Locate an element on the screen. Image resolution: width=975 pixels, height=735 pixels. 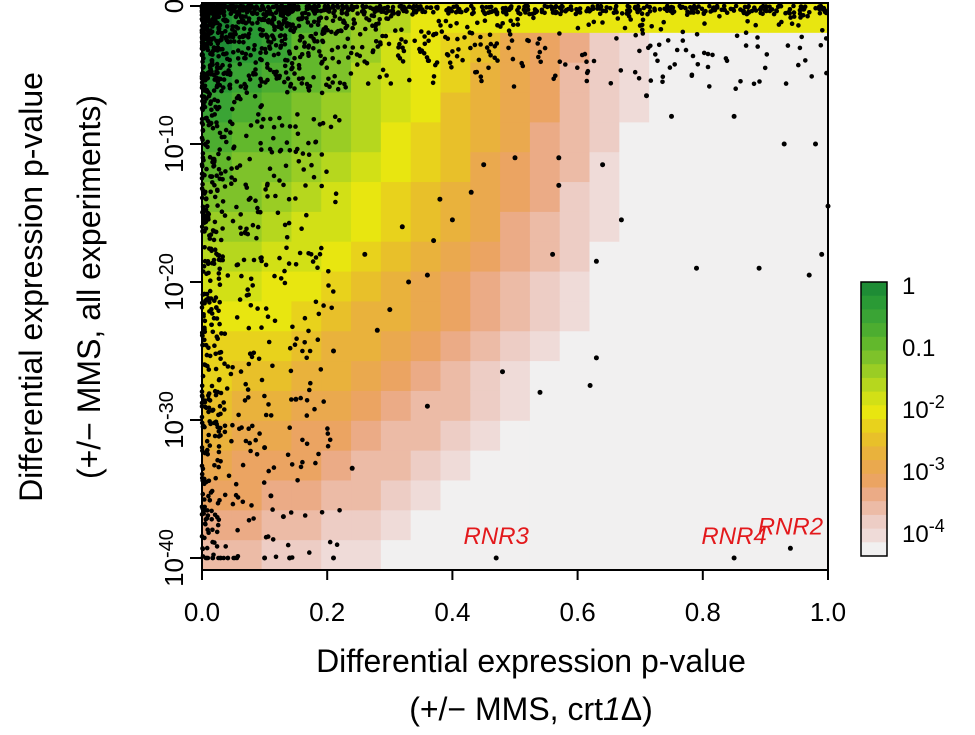
y-tick-label: 0 is located at coordinates (174, 6).